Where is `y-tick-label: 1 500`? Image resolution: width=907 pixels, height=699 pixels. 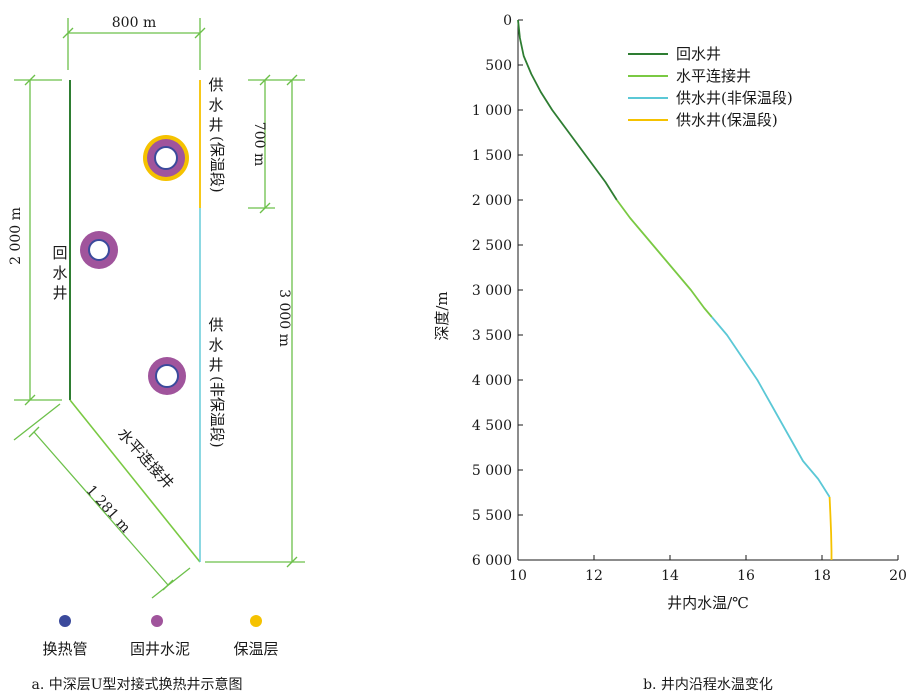 y-tick-label: 1 500 is located at coordinates (492, 156).